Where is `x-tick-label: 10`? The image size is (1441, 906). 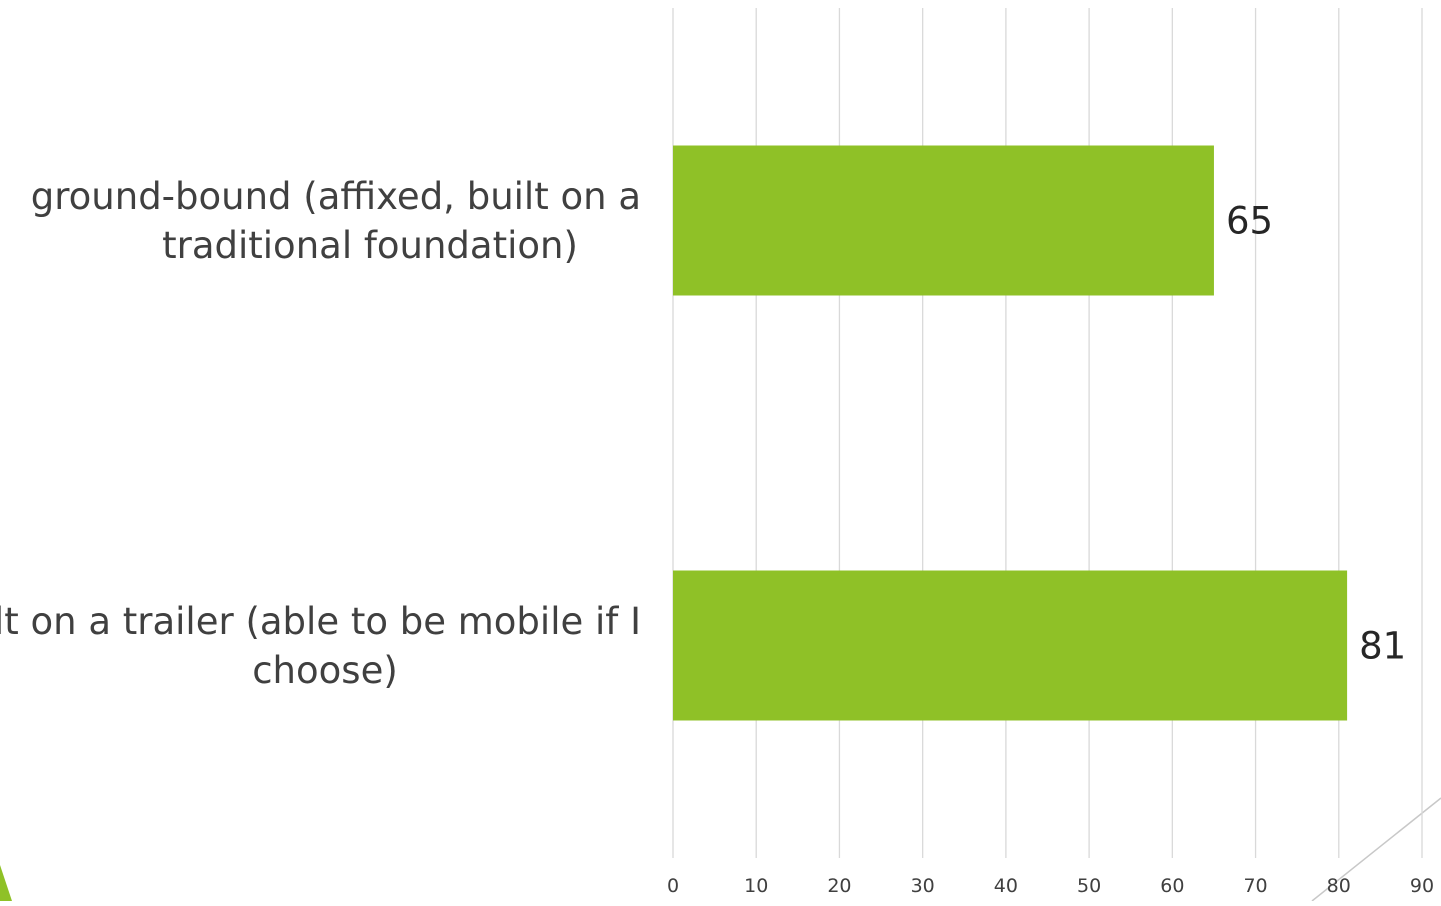 x-tick-label: 10 is located at coordinates (756, 886).